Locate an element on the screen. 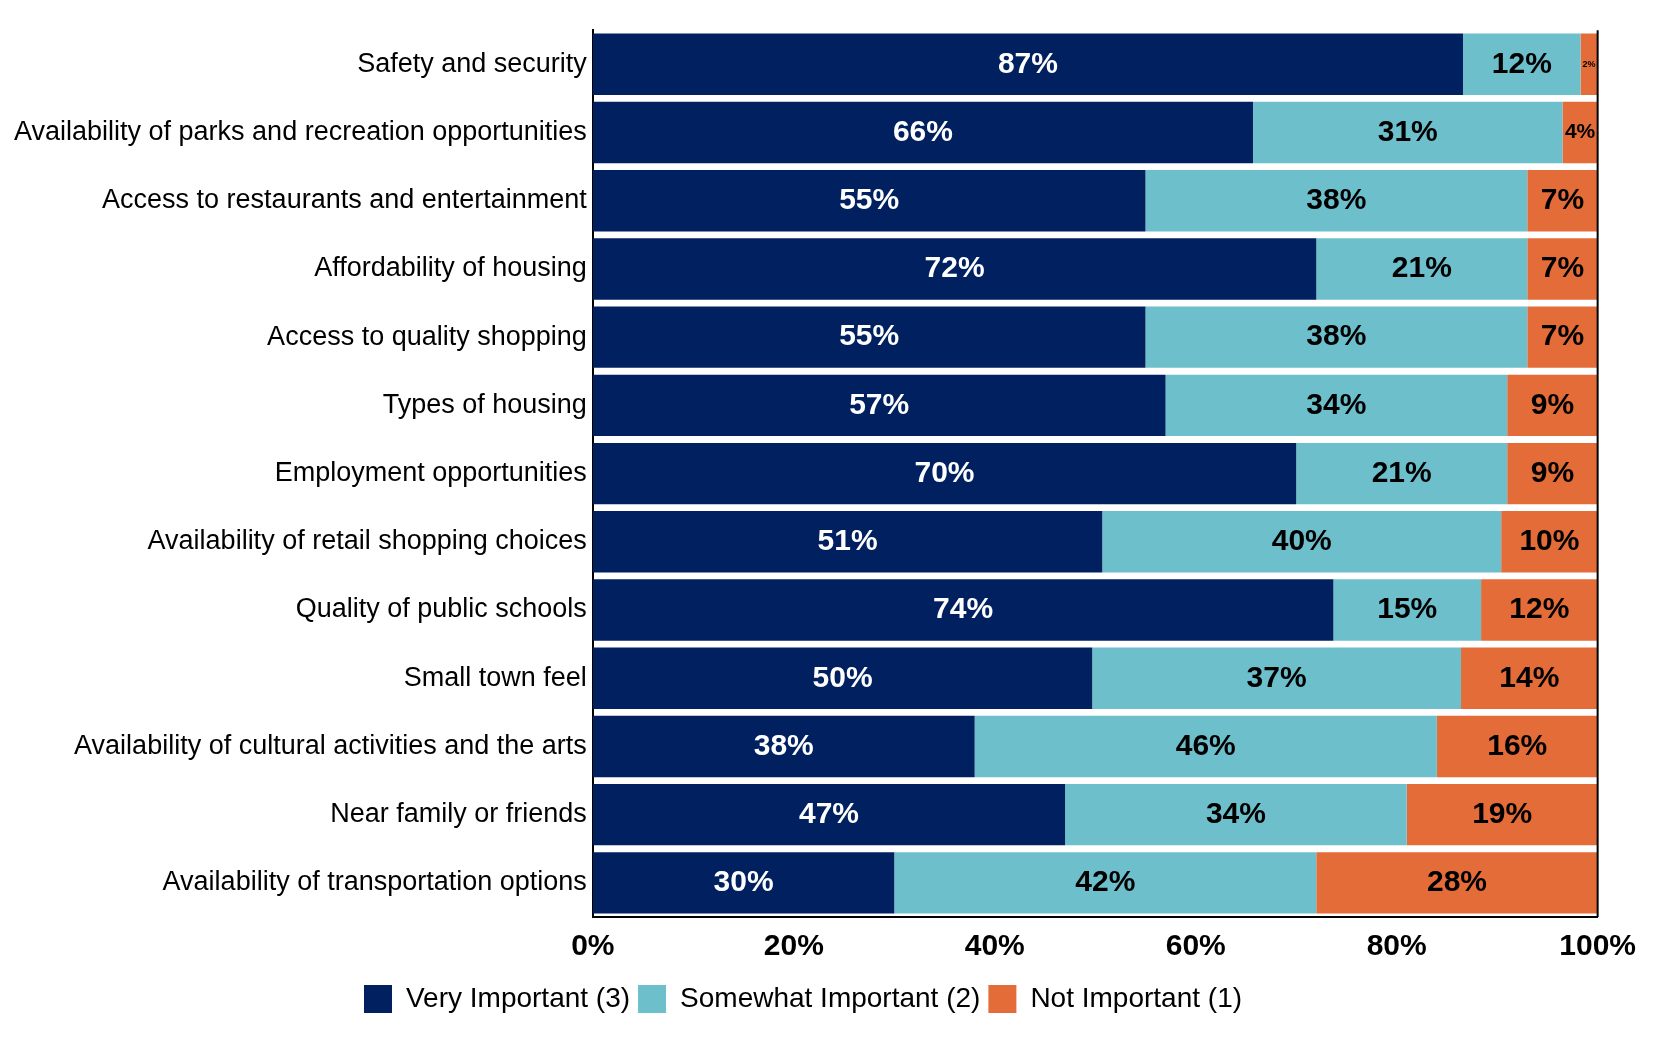 The image size is (1665, 1039). x-tick-label: 100% is located at coordinates (1597, 945).